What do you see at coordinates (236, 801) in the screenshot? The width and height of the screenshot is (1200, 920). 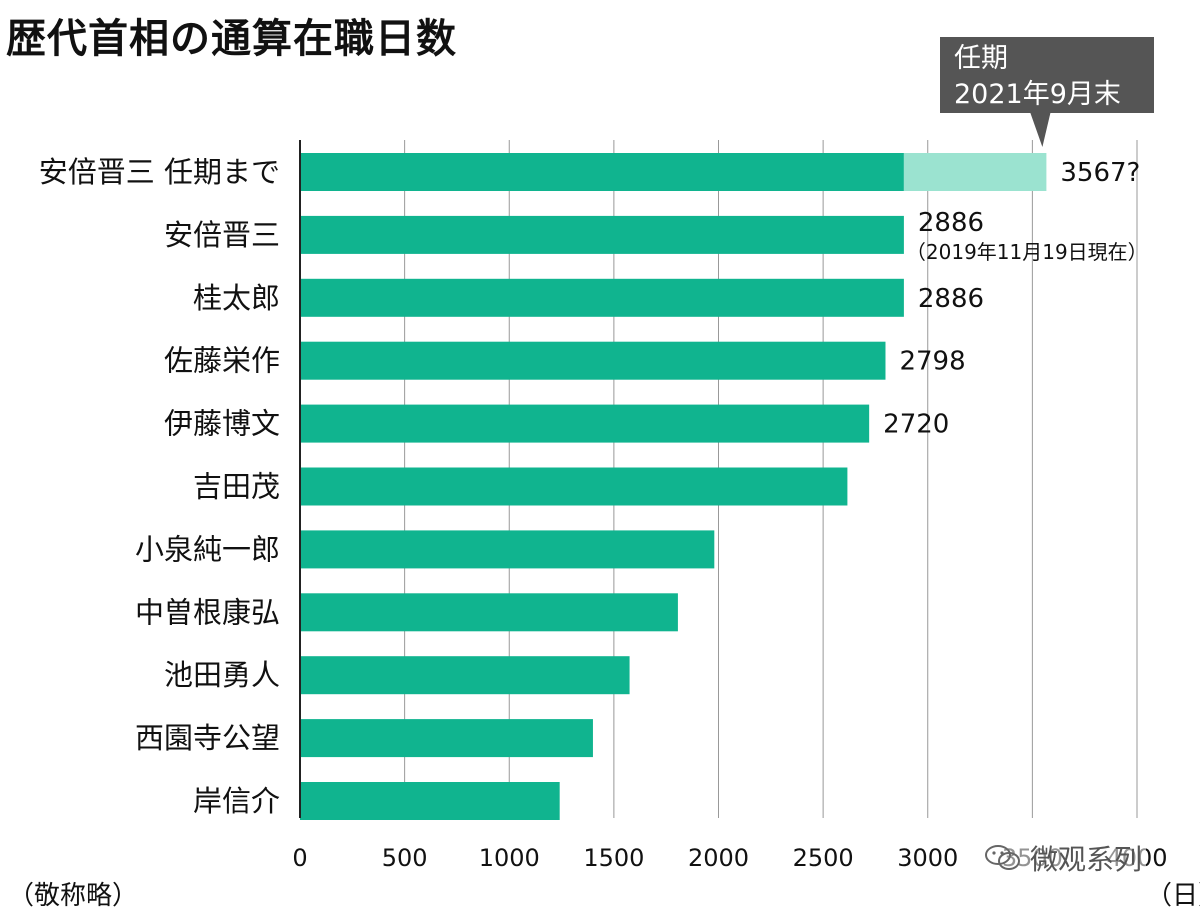 I see `category-label: 岸信介` at bounding box center [236, 801].